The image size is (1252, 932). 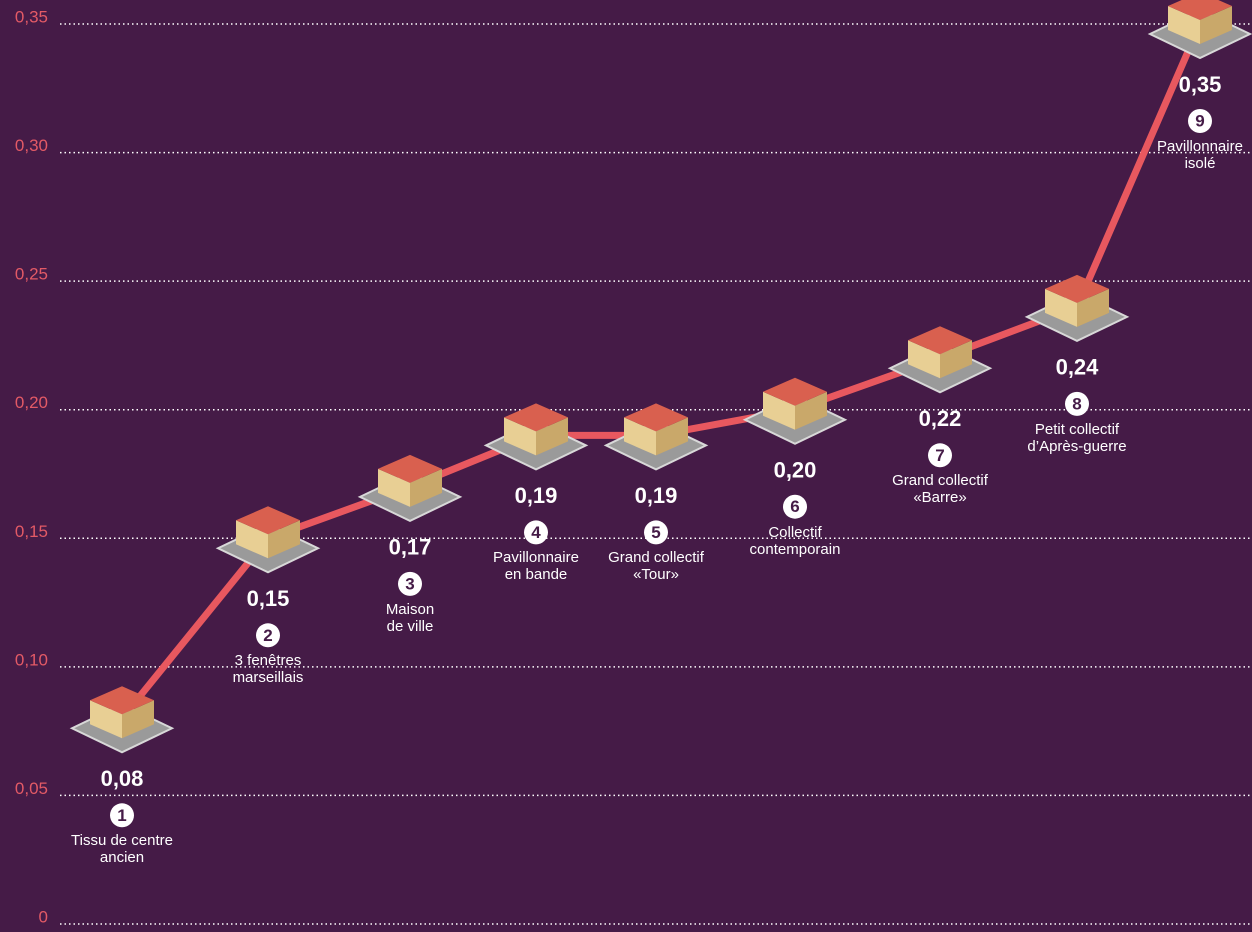 I want to click on value-label: 0,08, so click(x=122, y=778).